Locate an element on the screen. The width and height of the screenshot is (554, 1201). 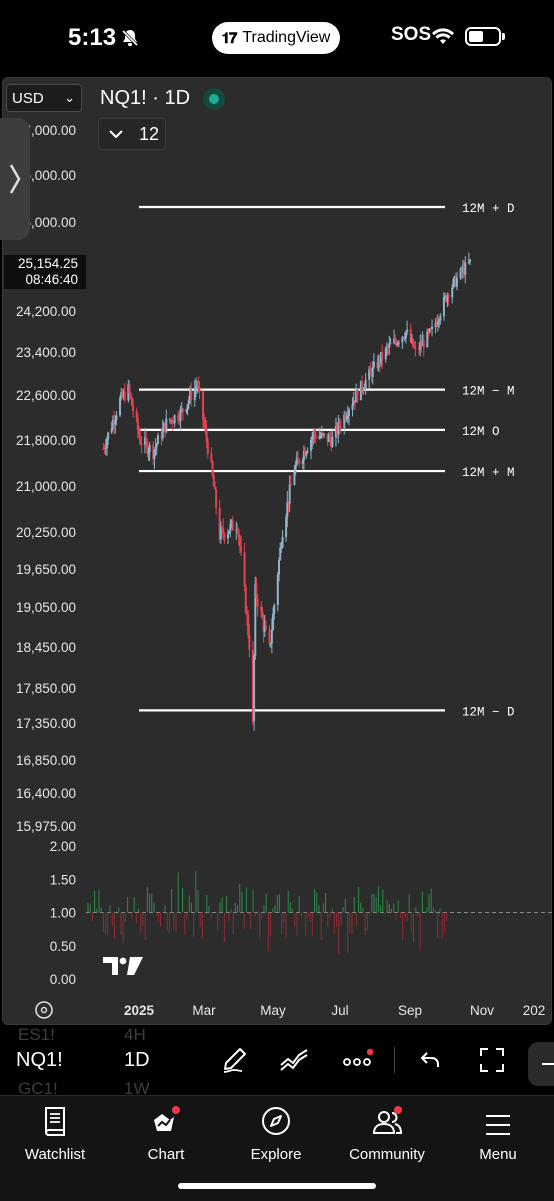
currency-select: USD ⌄ is located at coordinates (44, 98).